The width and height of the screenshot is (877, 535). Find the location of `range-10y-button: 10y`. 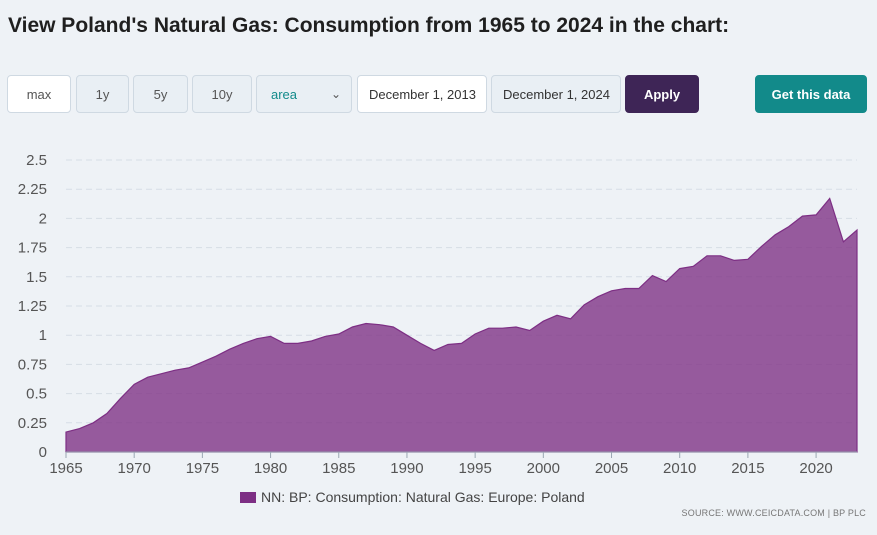

range-10y-button: 10y is located at coordinates (222, 94).